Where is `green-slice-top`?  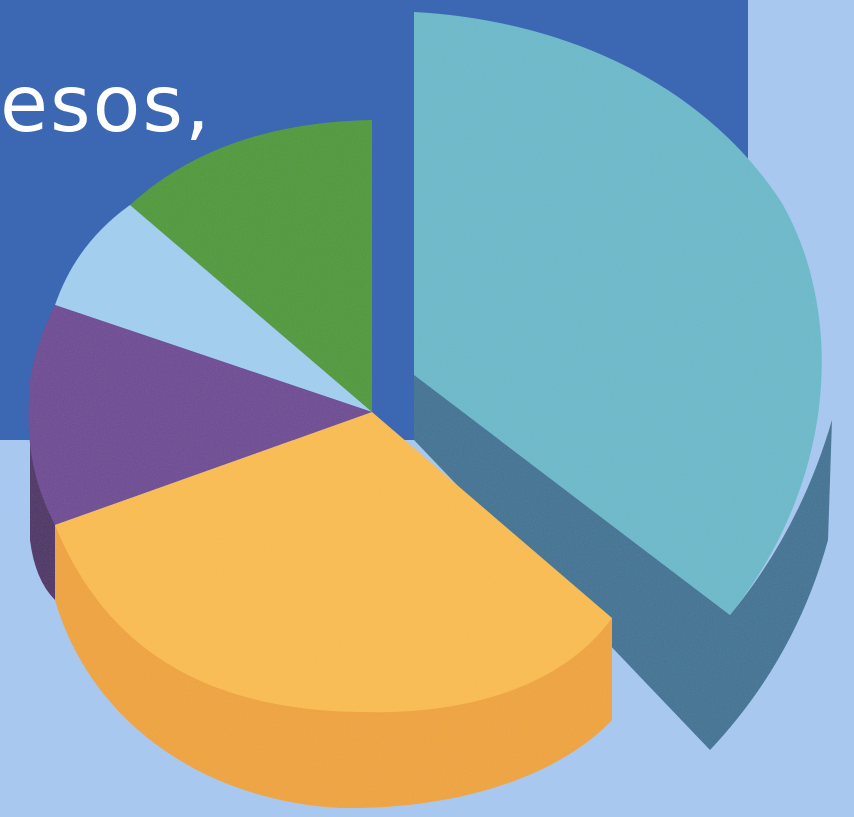 green-slice-top is located at coordinates (251, 266).